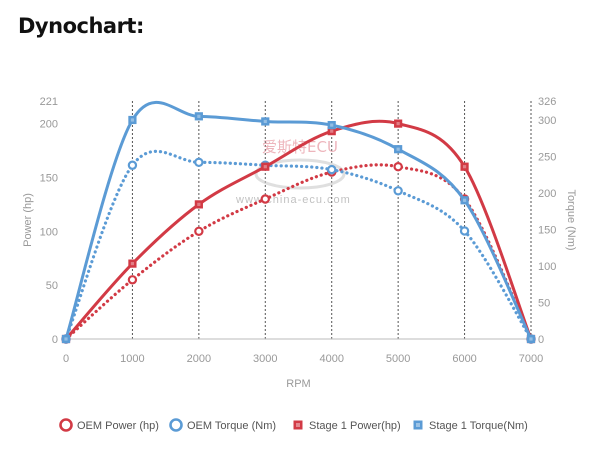 The height and width of the screenshot is (450, 600). Describe the element at coordinates (300, 174) in the screenshot. I see `watermark-logo` at that location.